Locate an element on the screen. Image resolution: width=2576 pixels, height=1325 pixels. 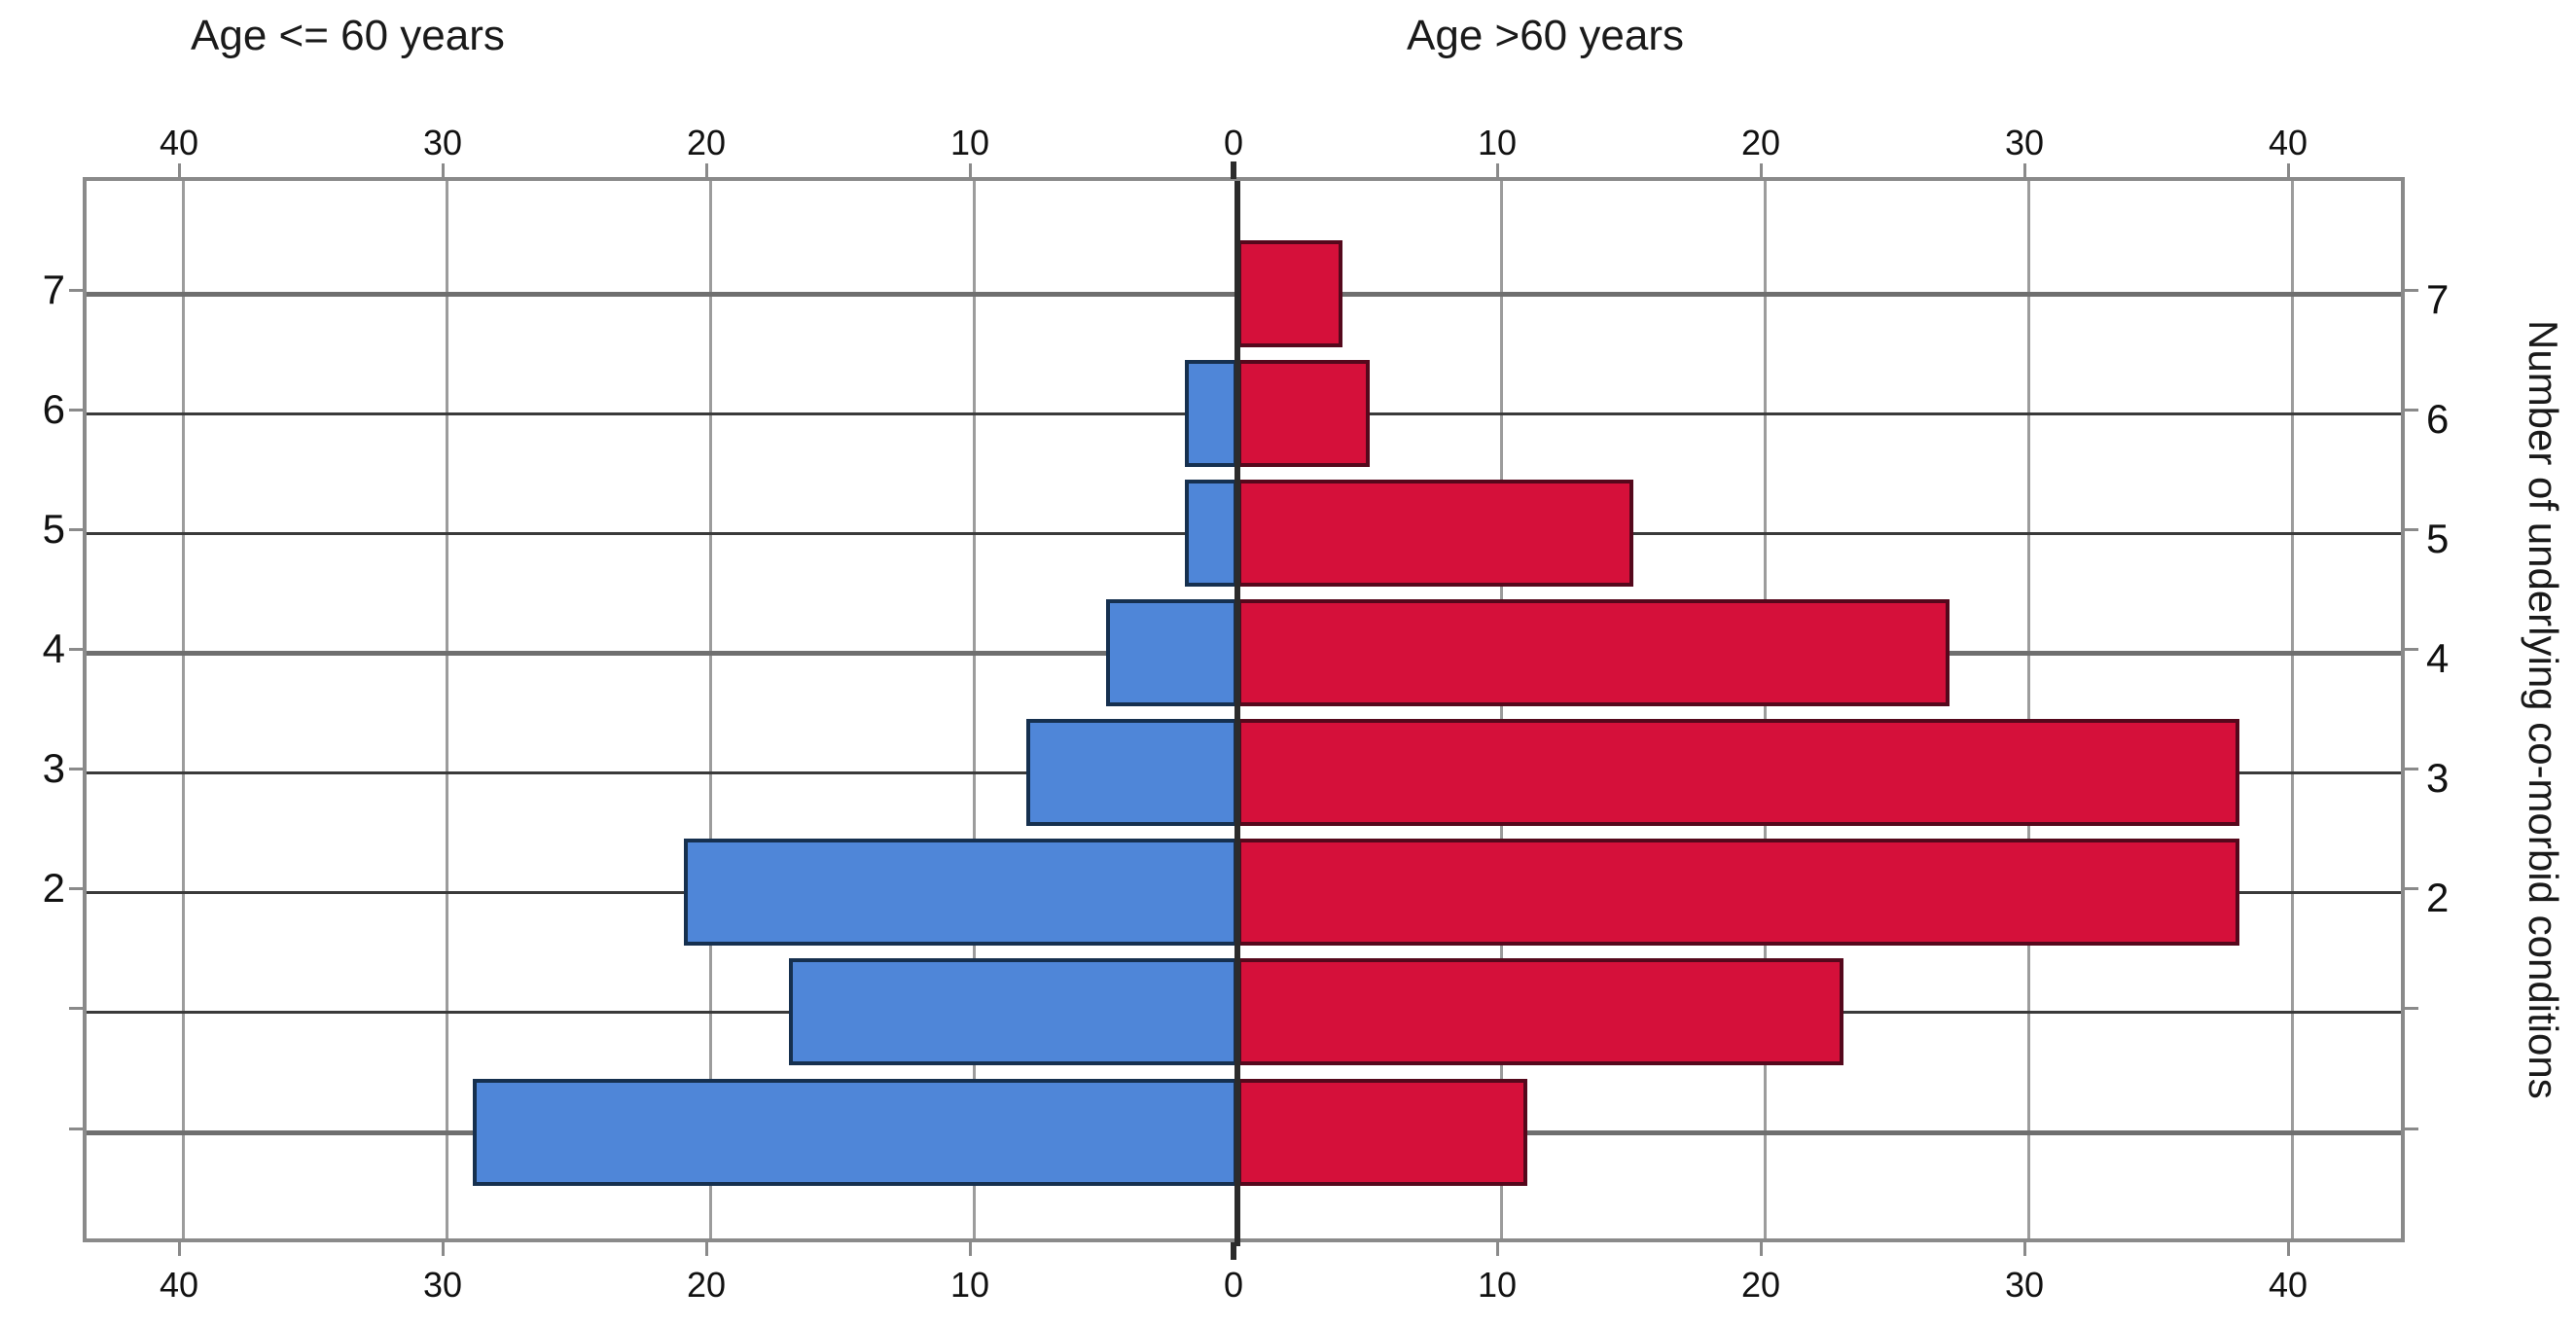
axis-label-top-0: 40 is located at coordinates (179, 142).